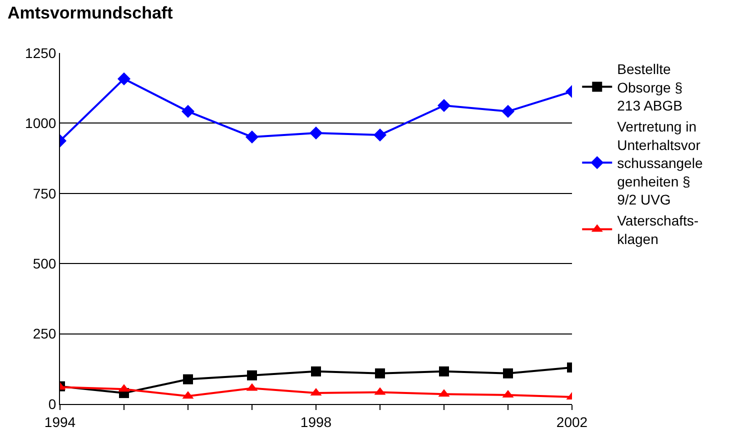 The image size is (744, 442). What do you see at coordinates (40, 123) in the screenshot?
I see `y-tick-label: 1000` at bounding box center [40, 123].